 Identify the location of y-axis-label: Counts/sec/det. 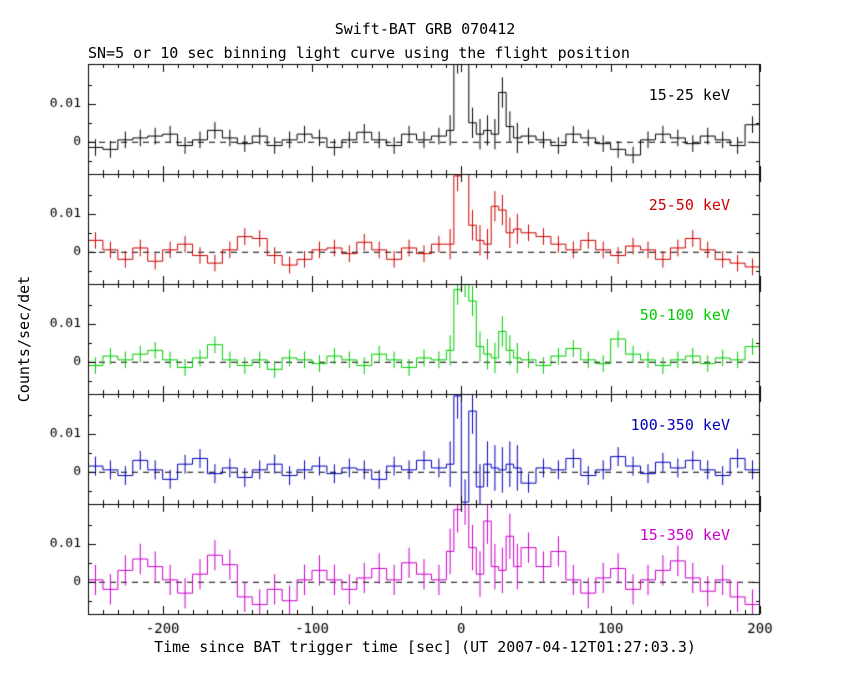
(24, 339).